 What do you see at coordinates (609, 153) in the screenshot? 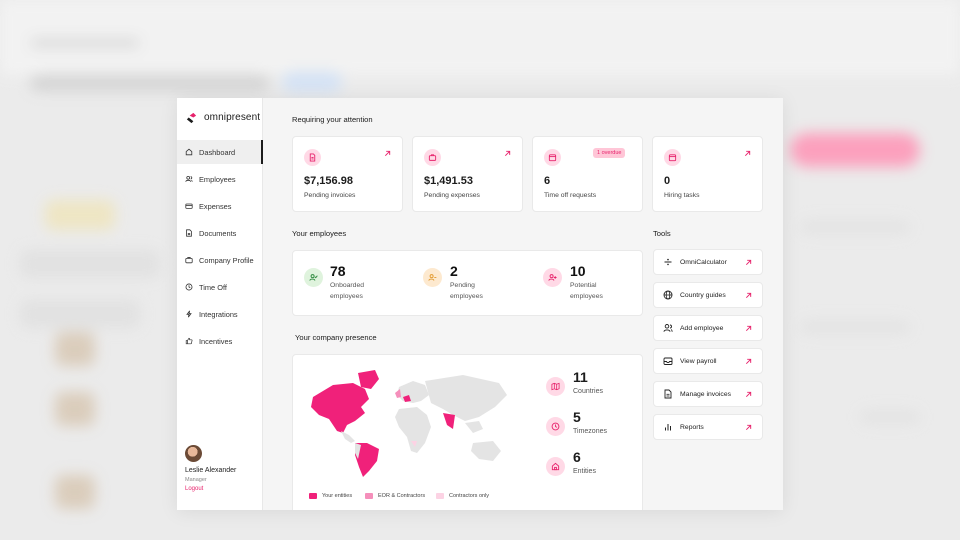
I see `overdue-badge: 1 overdue` at bounding box center [609, 153].